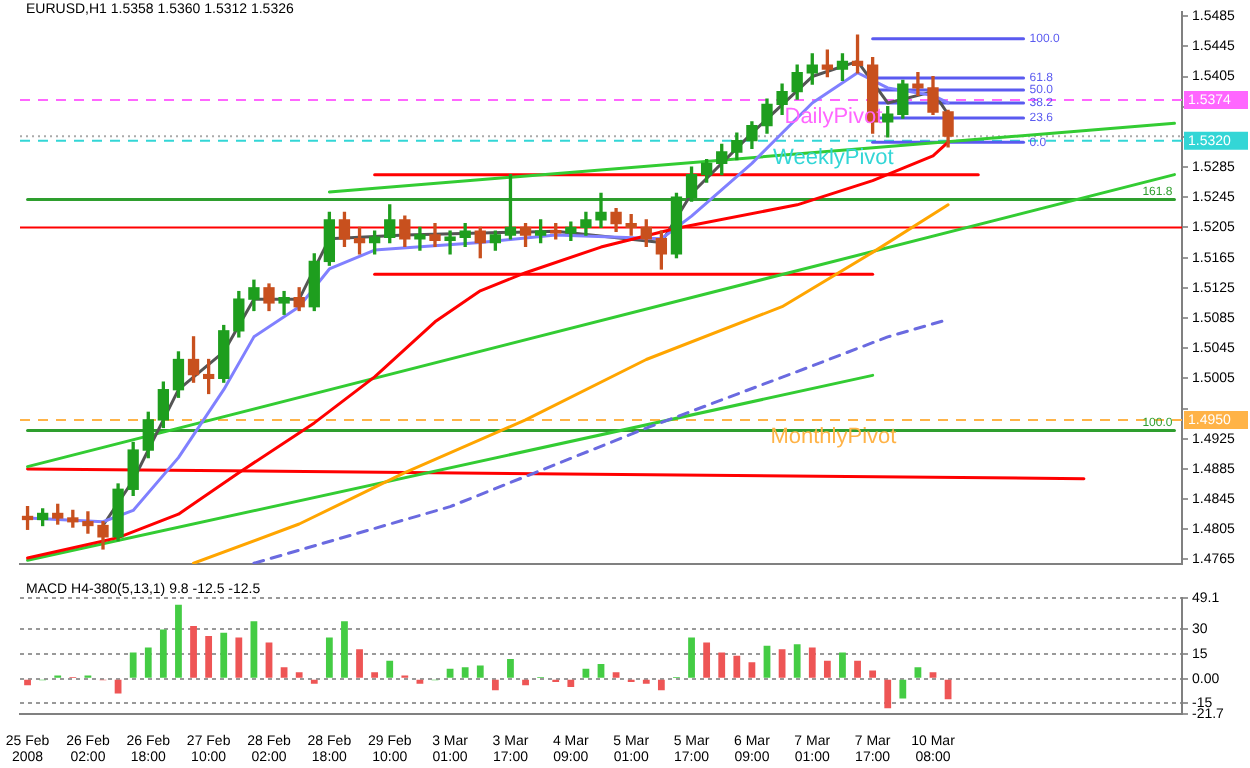 Image resolution: width=1250 pixels, height=768 pixels. What do you see at coordinates (833, 436) in the screenshot?
I see `annotation: MonthlyPivot` at bounding box center [833, 436].